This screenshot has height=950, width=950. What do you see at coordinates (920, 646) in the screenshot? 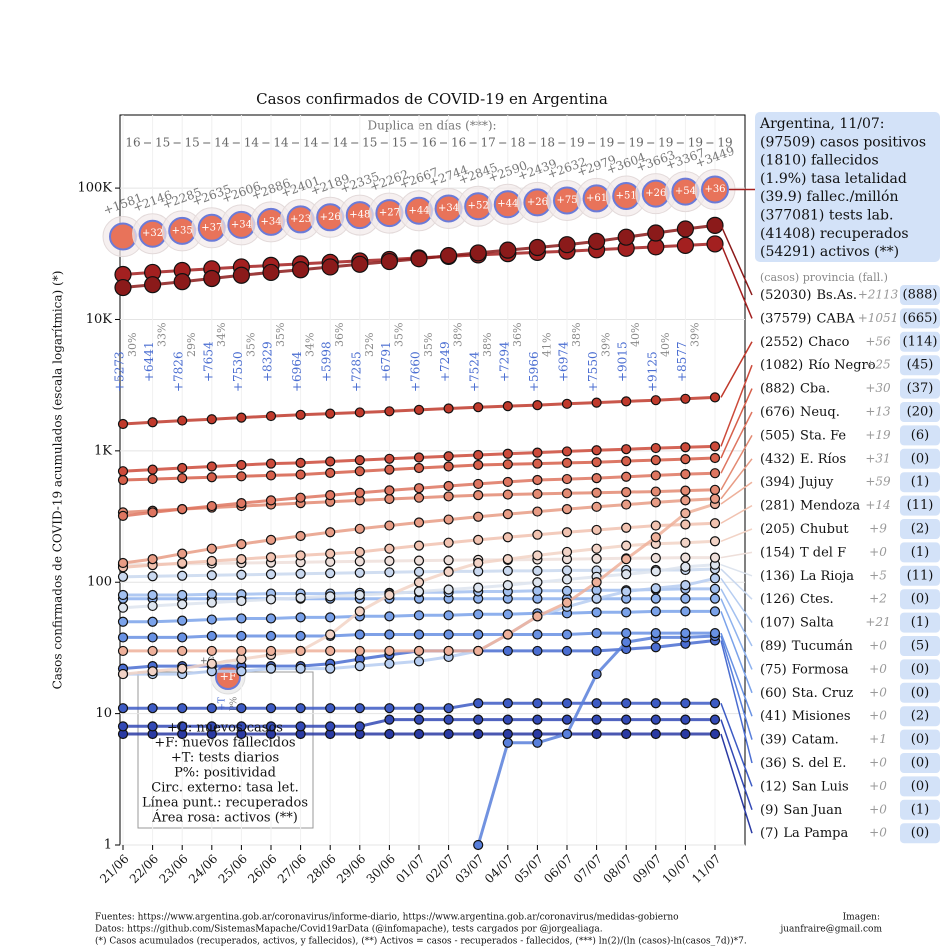
I see `panel-deaths: (5)` at bounding box center [920, 646].